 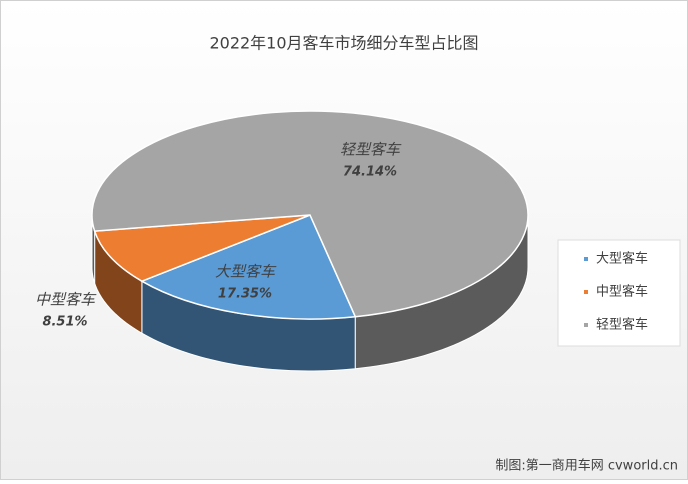 What do you see at coordinates (622, 325) in the screenshot?
I see `legend-label: 轻型客车` at bounding box center [622, 325].